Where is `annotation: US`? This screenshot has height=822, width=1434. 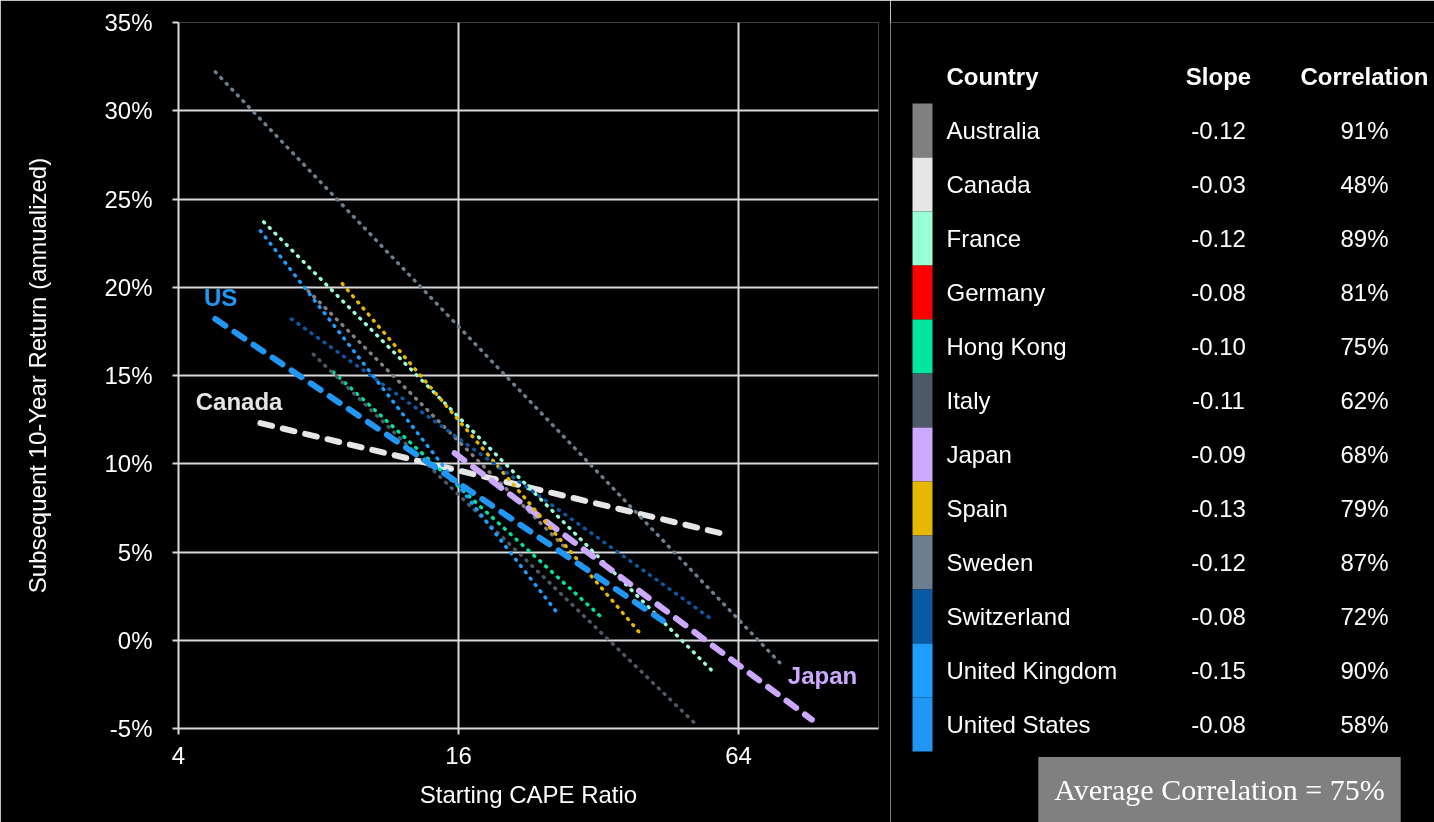
annotation: US is located at coordinates (220, 297).